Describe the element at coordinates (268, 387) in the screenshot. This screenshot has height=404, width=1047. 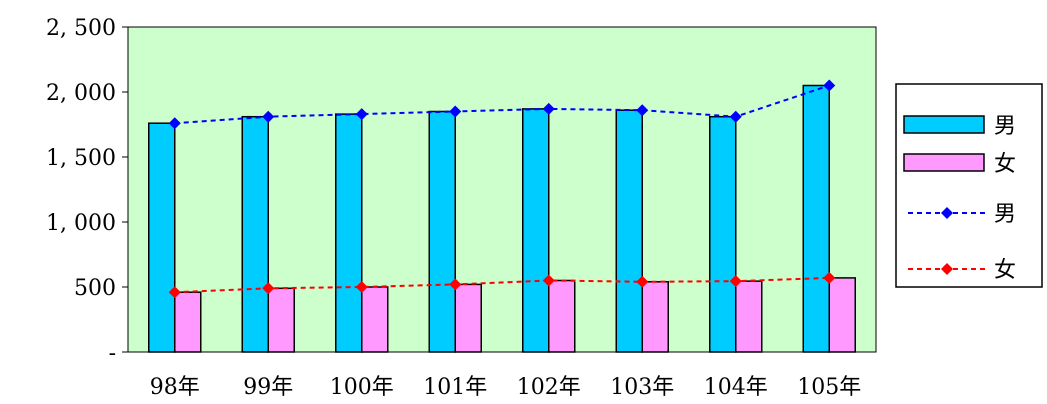
I see `x-category-label: 99年` at that location.